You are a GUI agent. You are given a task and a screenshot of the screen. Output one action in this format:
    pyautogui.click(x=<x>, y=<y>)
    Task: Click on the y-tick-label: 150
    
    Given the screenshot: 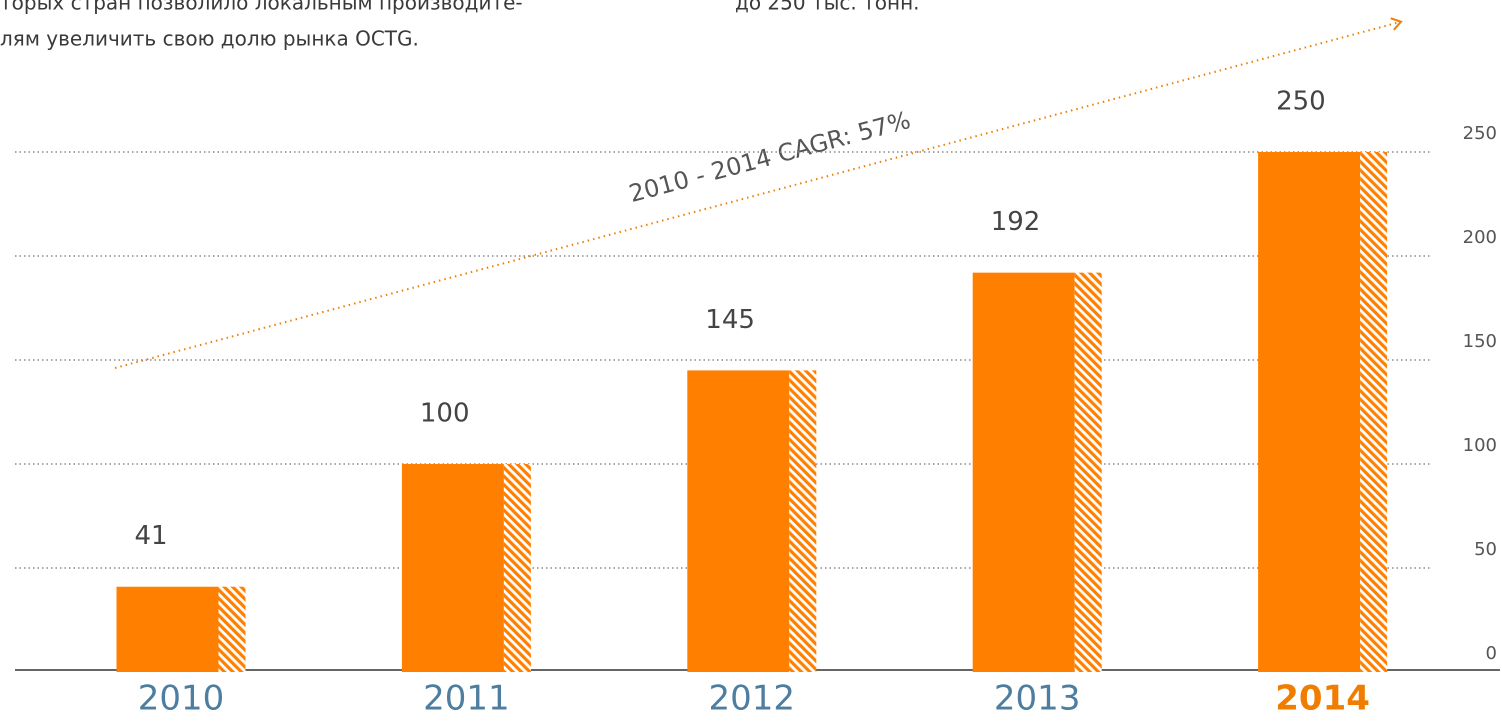 What is the action you would take?
    pyautogui.click(x=1480, y=341)
    